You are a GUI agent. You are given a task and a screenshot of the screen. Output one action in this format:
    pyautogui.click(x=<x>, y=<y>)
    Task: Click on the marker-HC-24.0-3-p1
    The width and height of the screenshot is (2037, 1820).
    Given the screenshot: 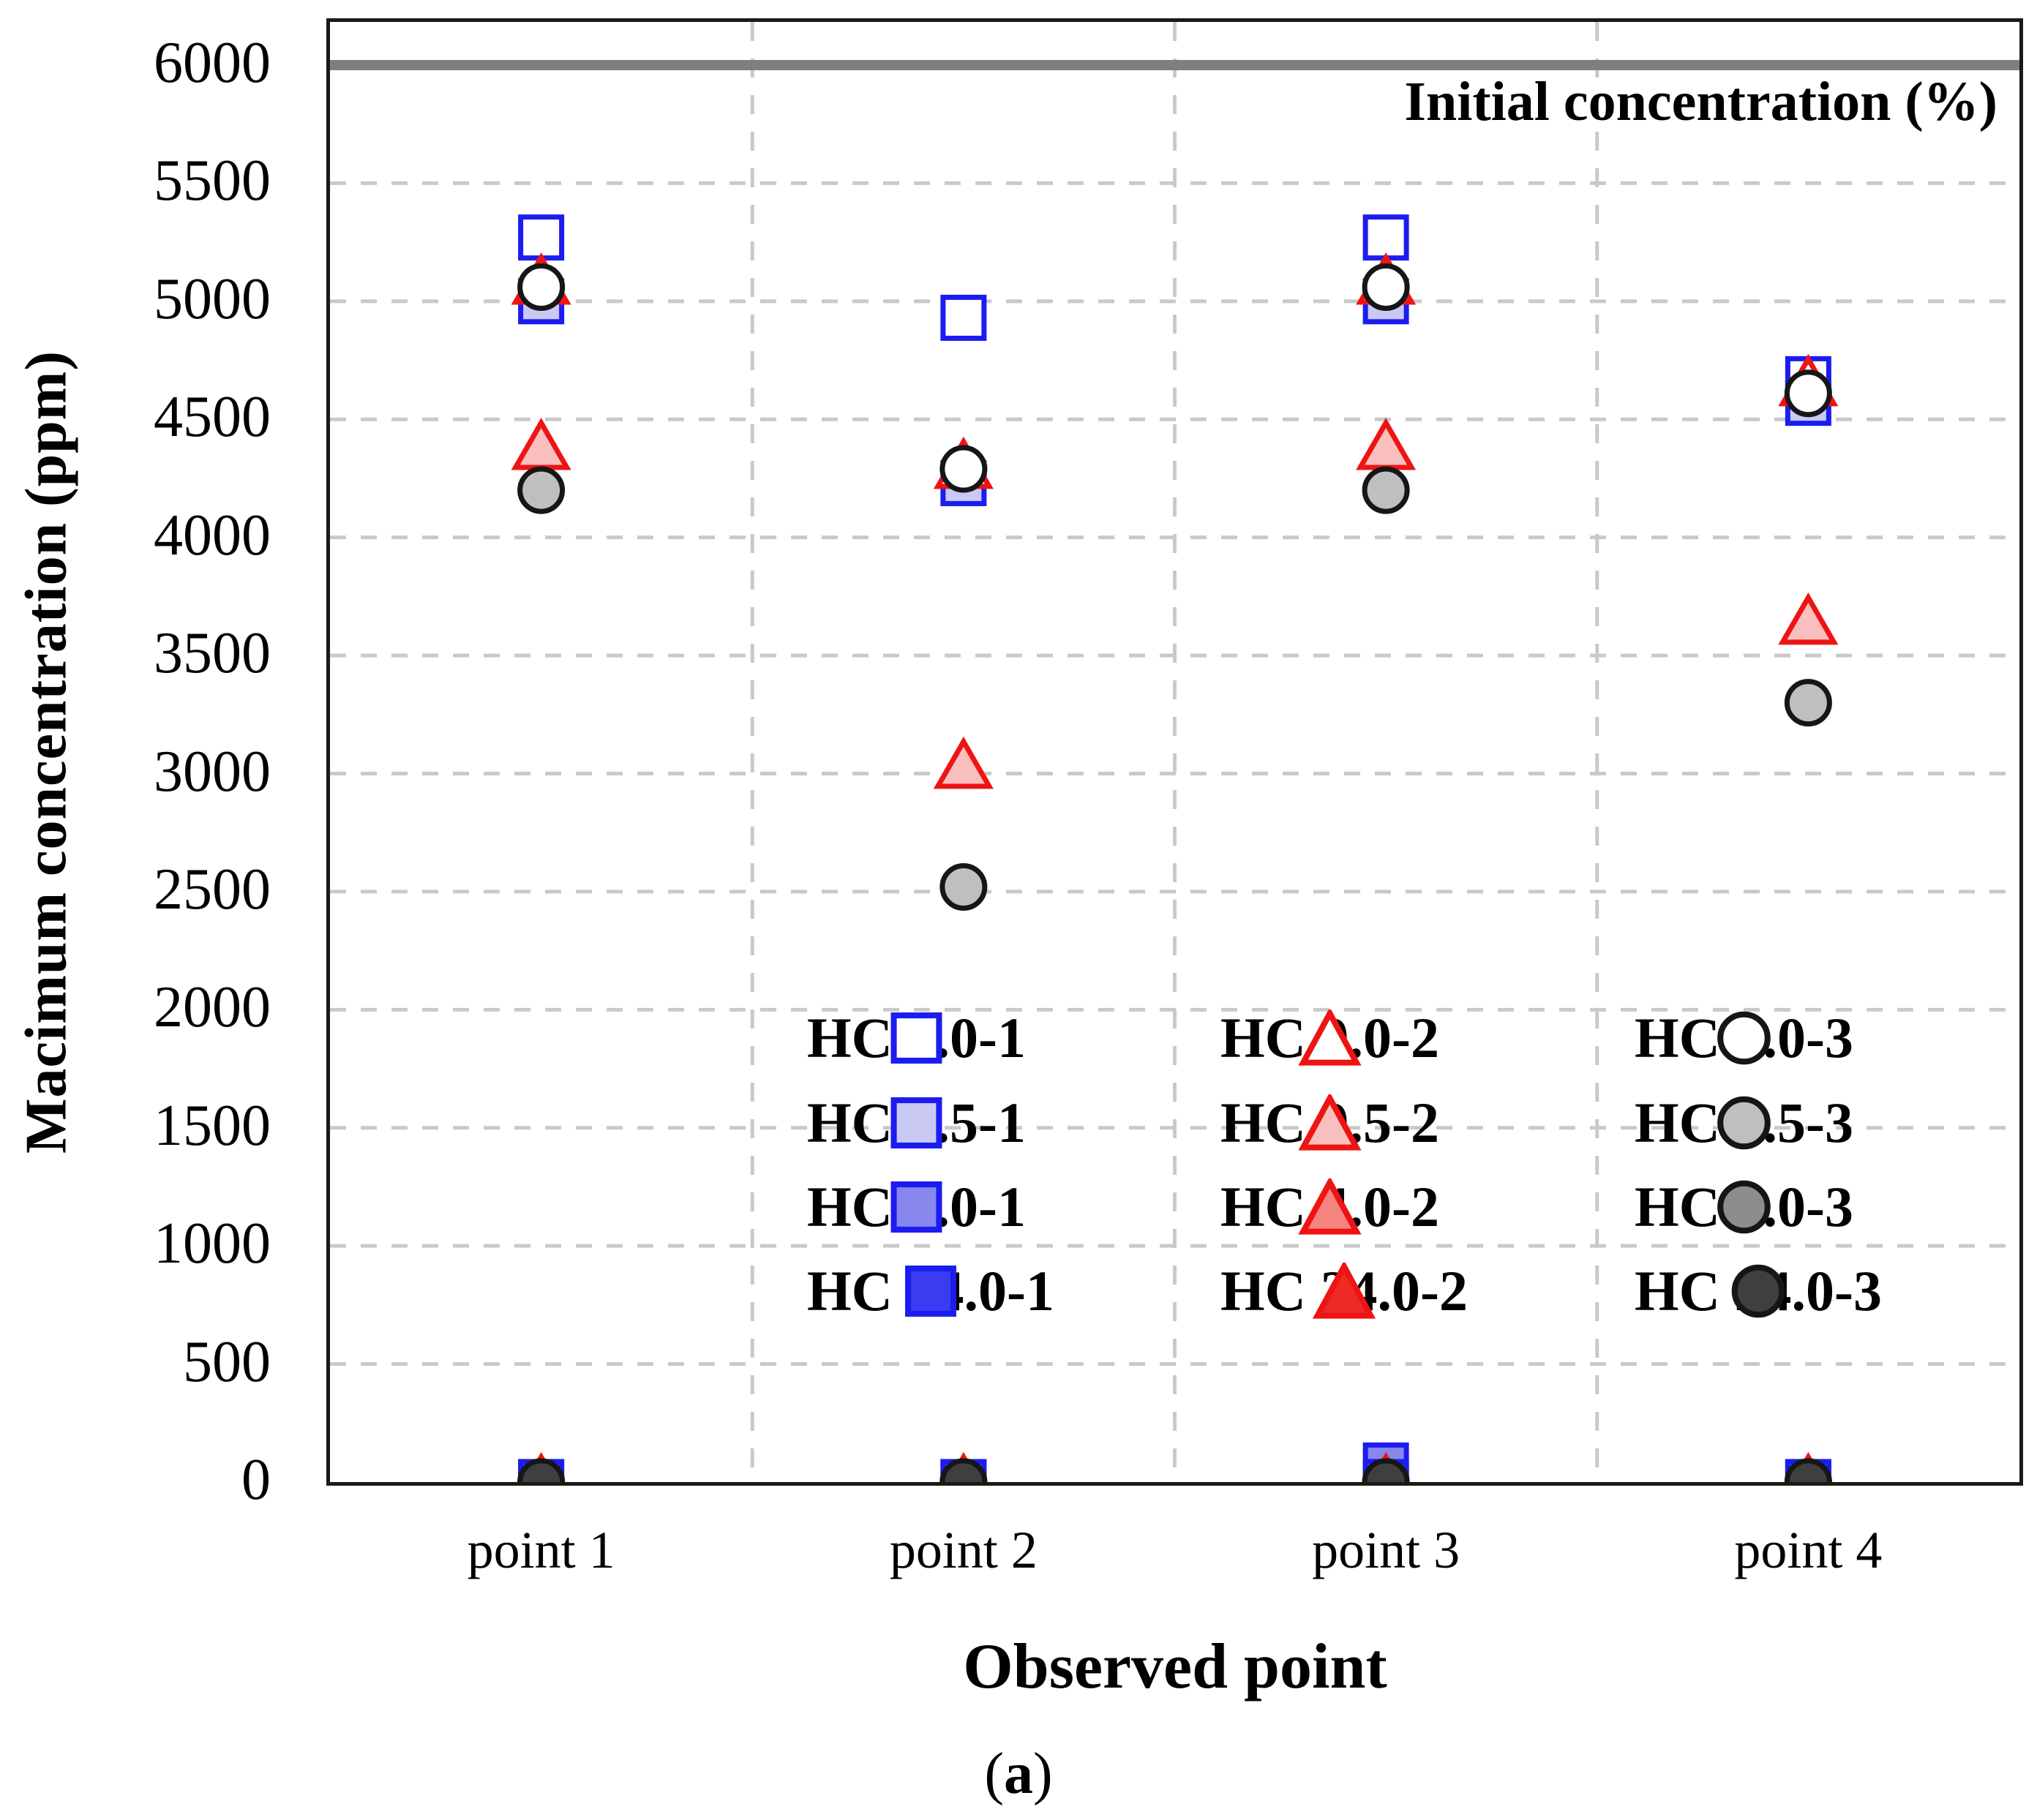 What is the action you would take?
    pyautogui.click(x=542, y=1470)
    